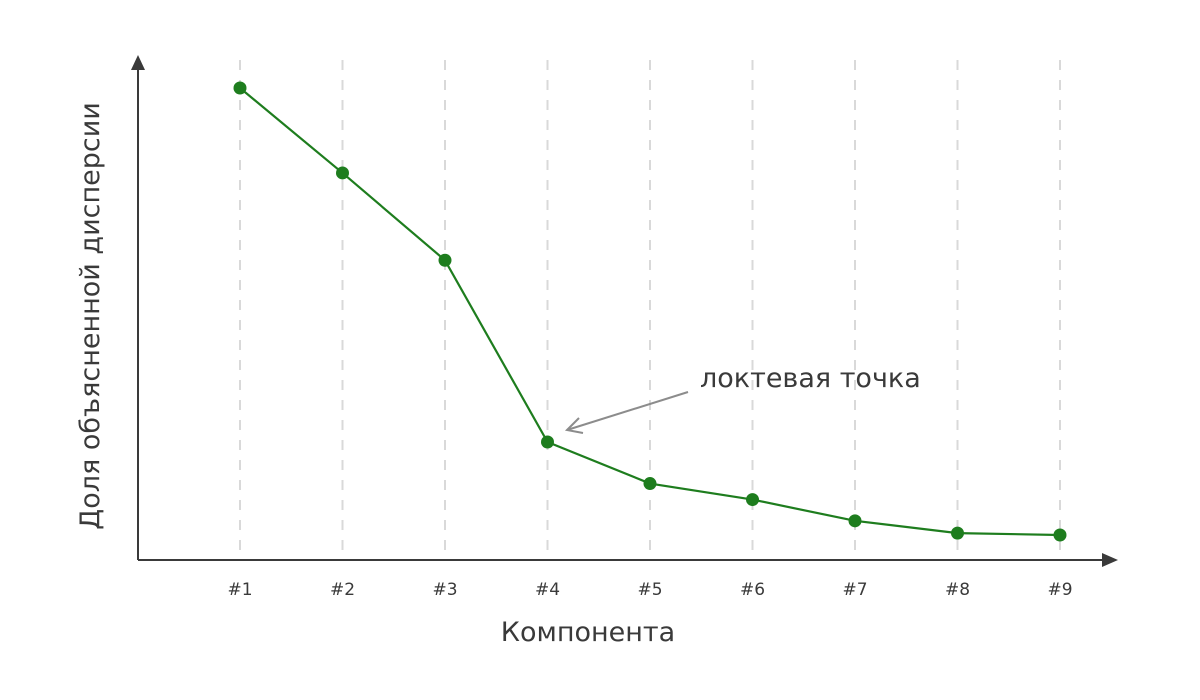 The height and width of the screenshot is (700, 1200). What do you see at coordinates (1110, 560) in the screenshot?
I see `x-axis-arrow` at bounding box center [1110, 560].